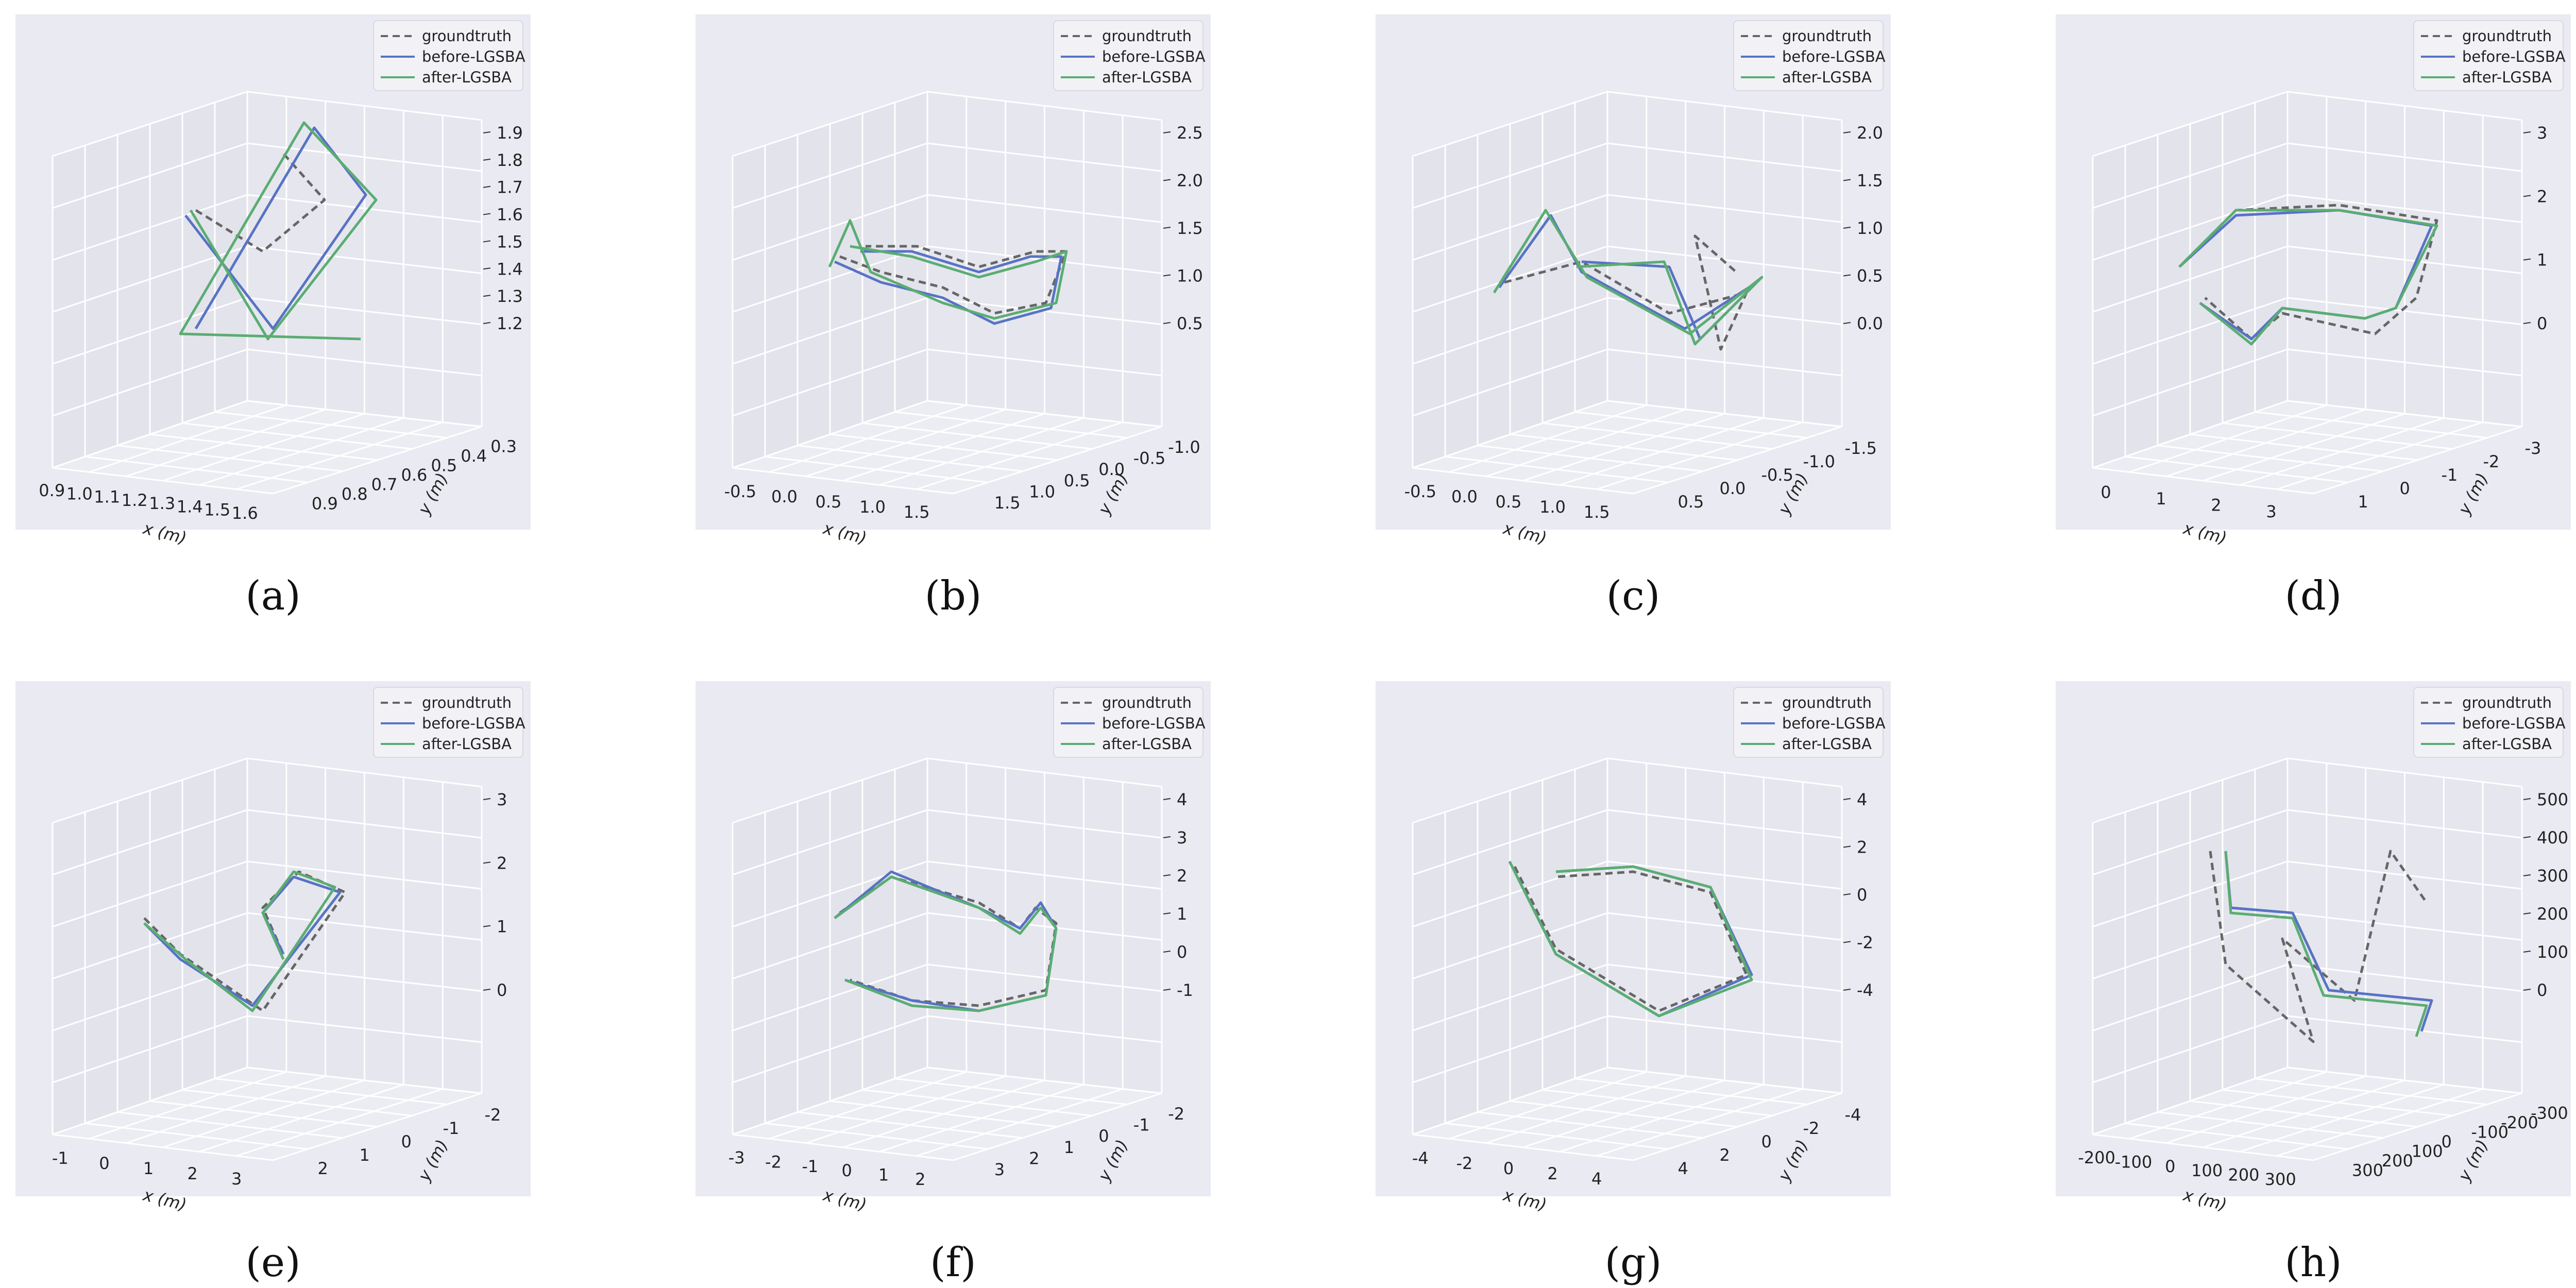 The width and height of the screenshot is (2576, 1288). I want to click on y-tick-label: 1.0, so click(1042, 492).